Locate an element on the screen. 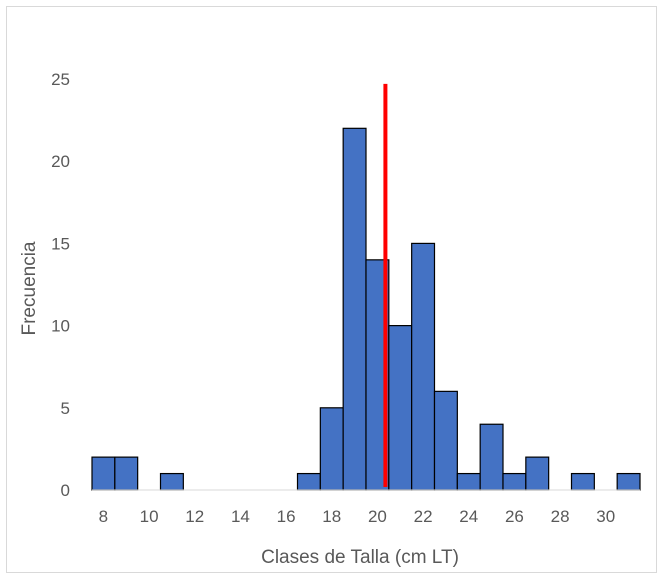 This screenshot has width=665, height=581. y-tick-label: 10 is located at coordinates (60, 326).